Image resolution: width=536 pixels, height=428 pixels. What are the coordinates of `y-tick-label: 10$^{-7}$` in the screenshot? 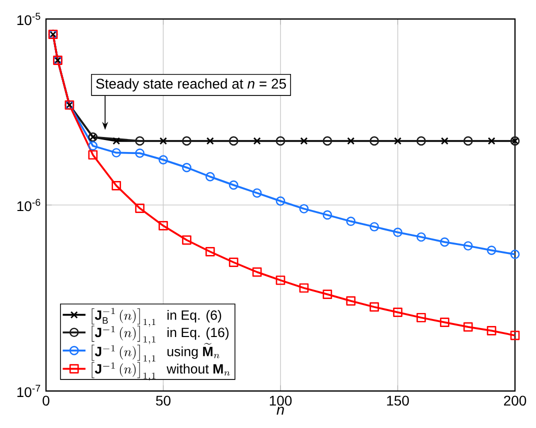 It's located at (28, 391).